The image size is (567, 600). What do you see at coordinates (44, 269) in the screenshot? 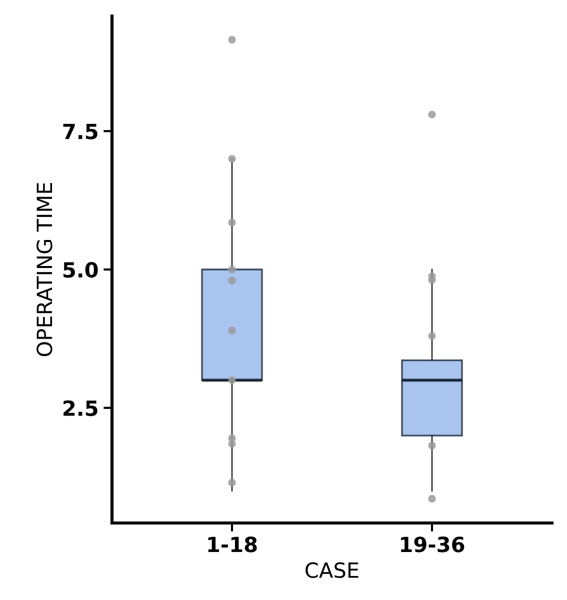
I see `y-axis-title: OPERATING TIME` at bounding box center [44, 269].